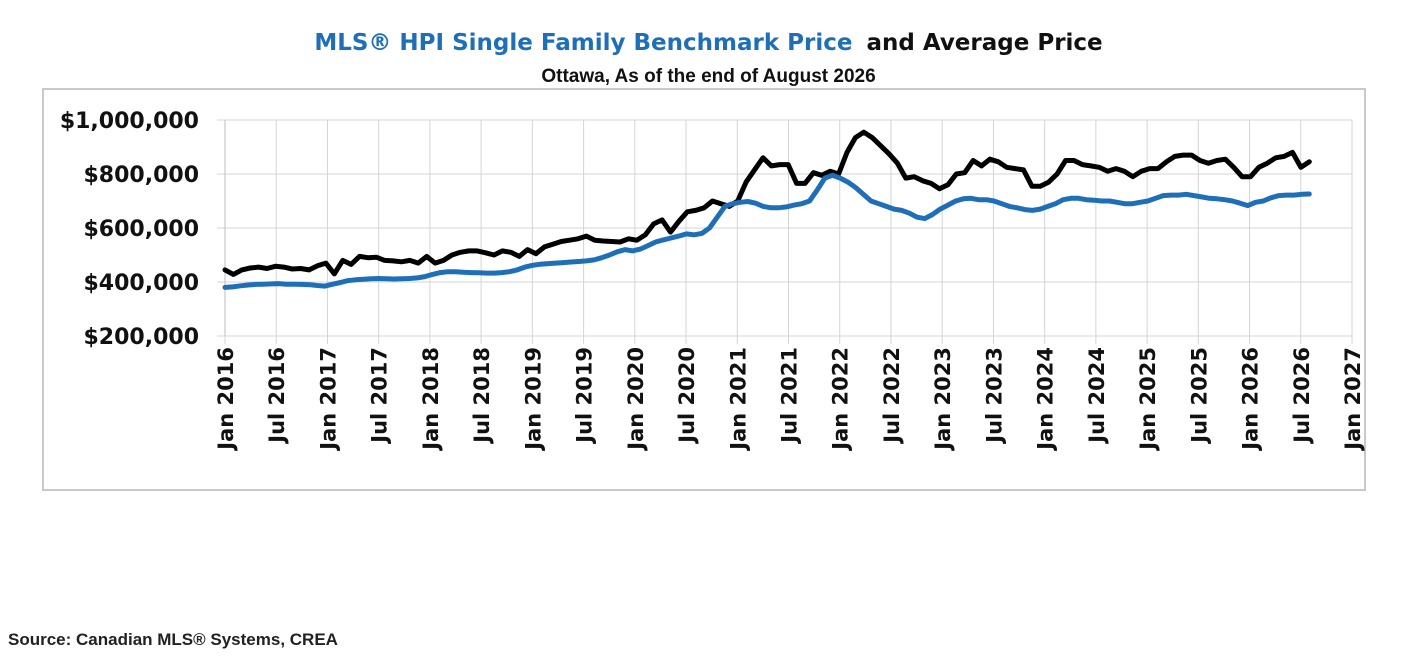 The height and width of the screenshot is (669, 1417). I want to click on x-tick-label: Jul 2020, so click(687, 396).